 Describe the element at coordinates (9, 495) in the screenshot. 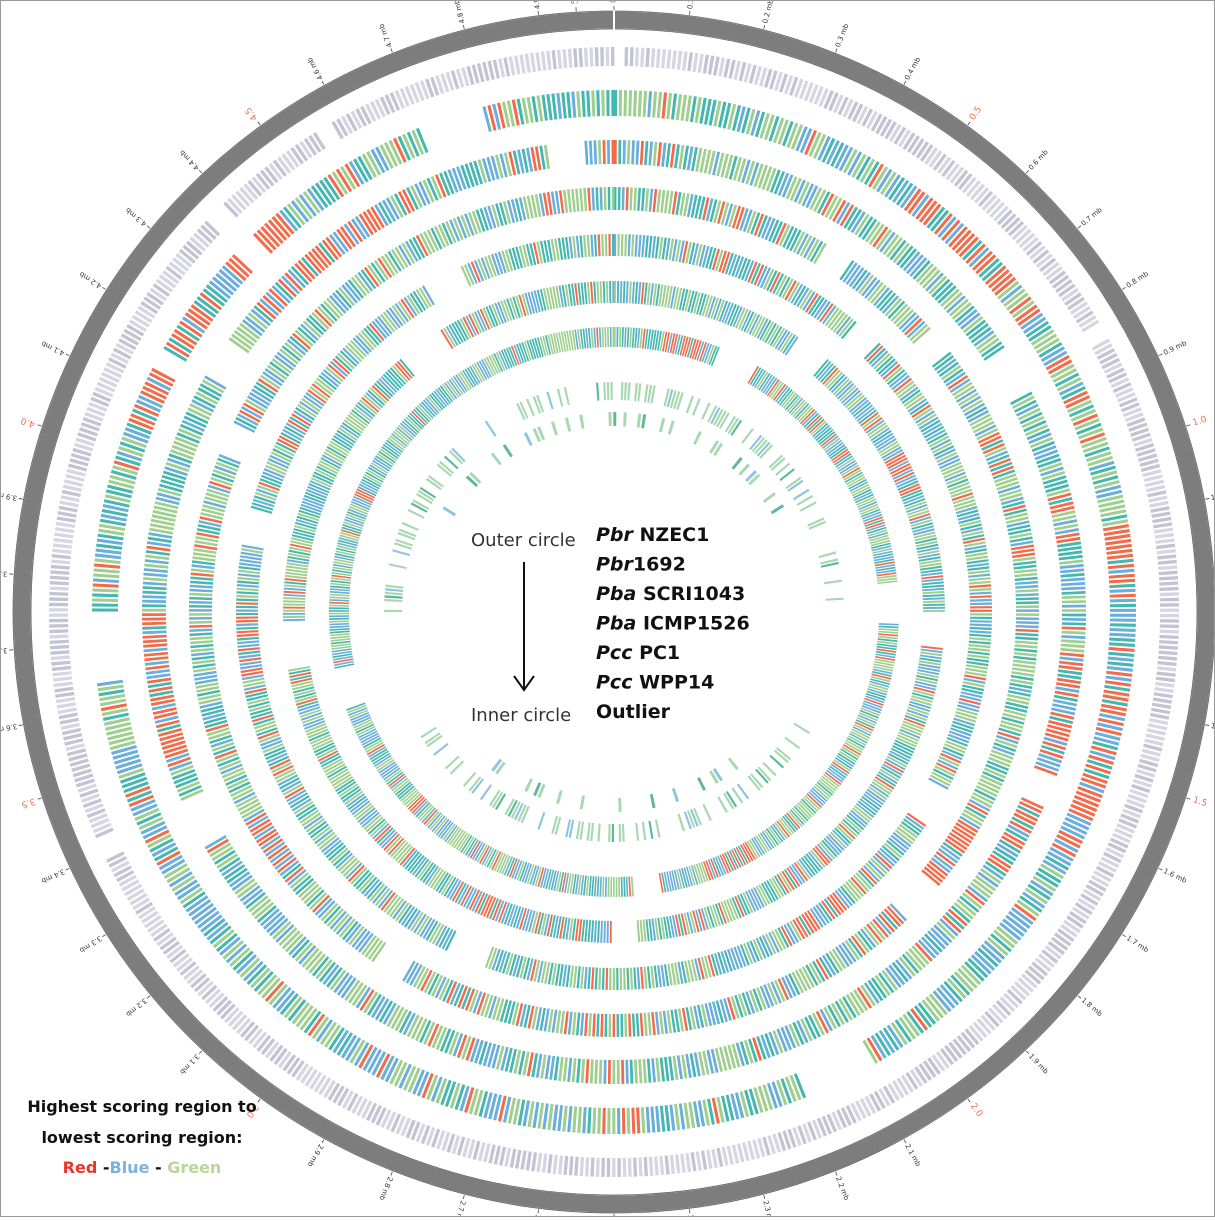

I see `tick-label: 3.9 mb` at that location.